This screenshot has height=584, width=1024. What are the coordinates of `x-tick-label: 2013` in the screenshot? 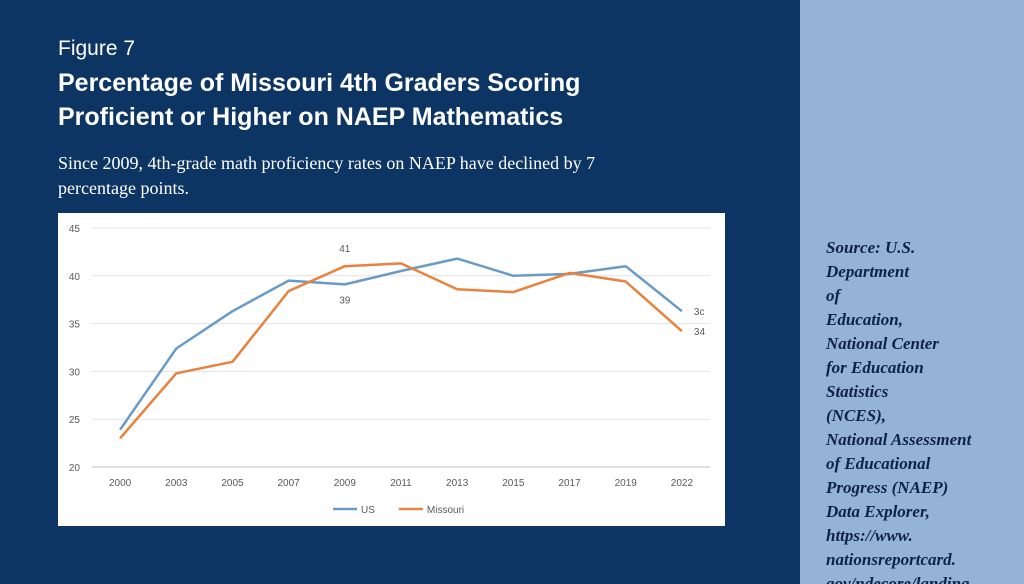 It's located at (457, 483).